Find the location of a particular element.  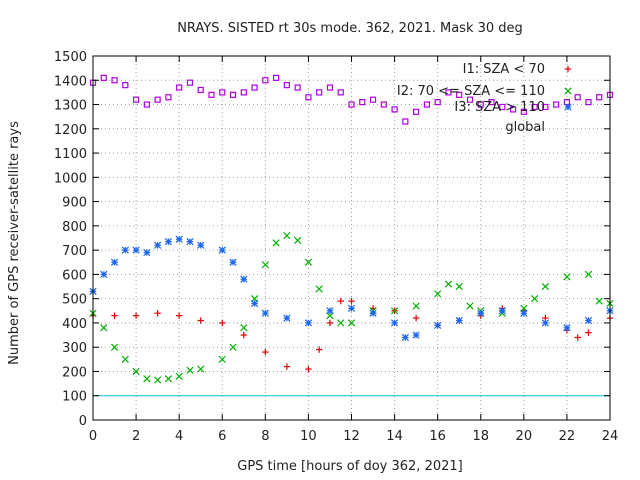

legend-label: I3: SZA > 110 is located at coordinates (499, 107).